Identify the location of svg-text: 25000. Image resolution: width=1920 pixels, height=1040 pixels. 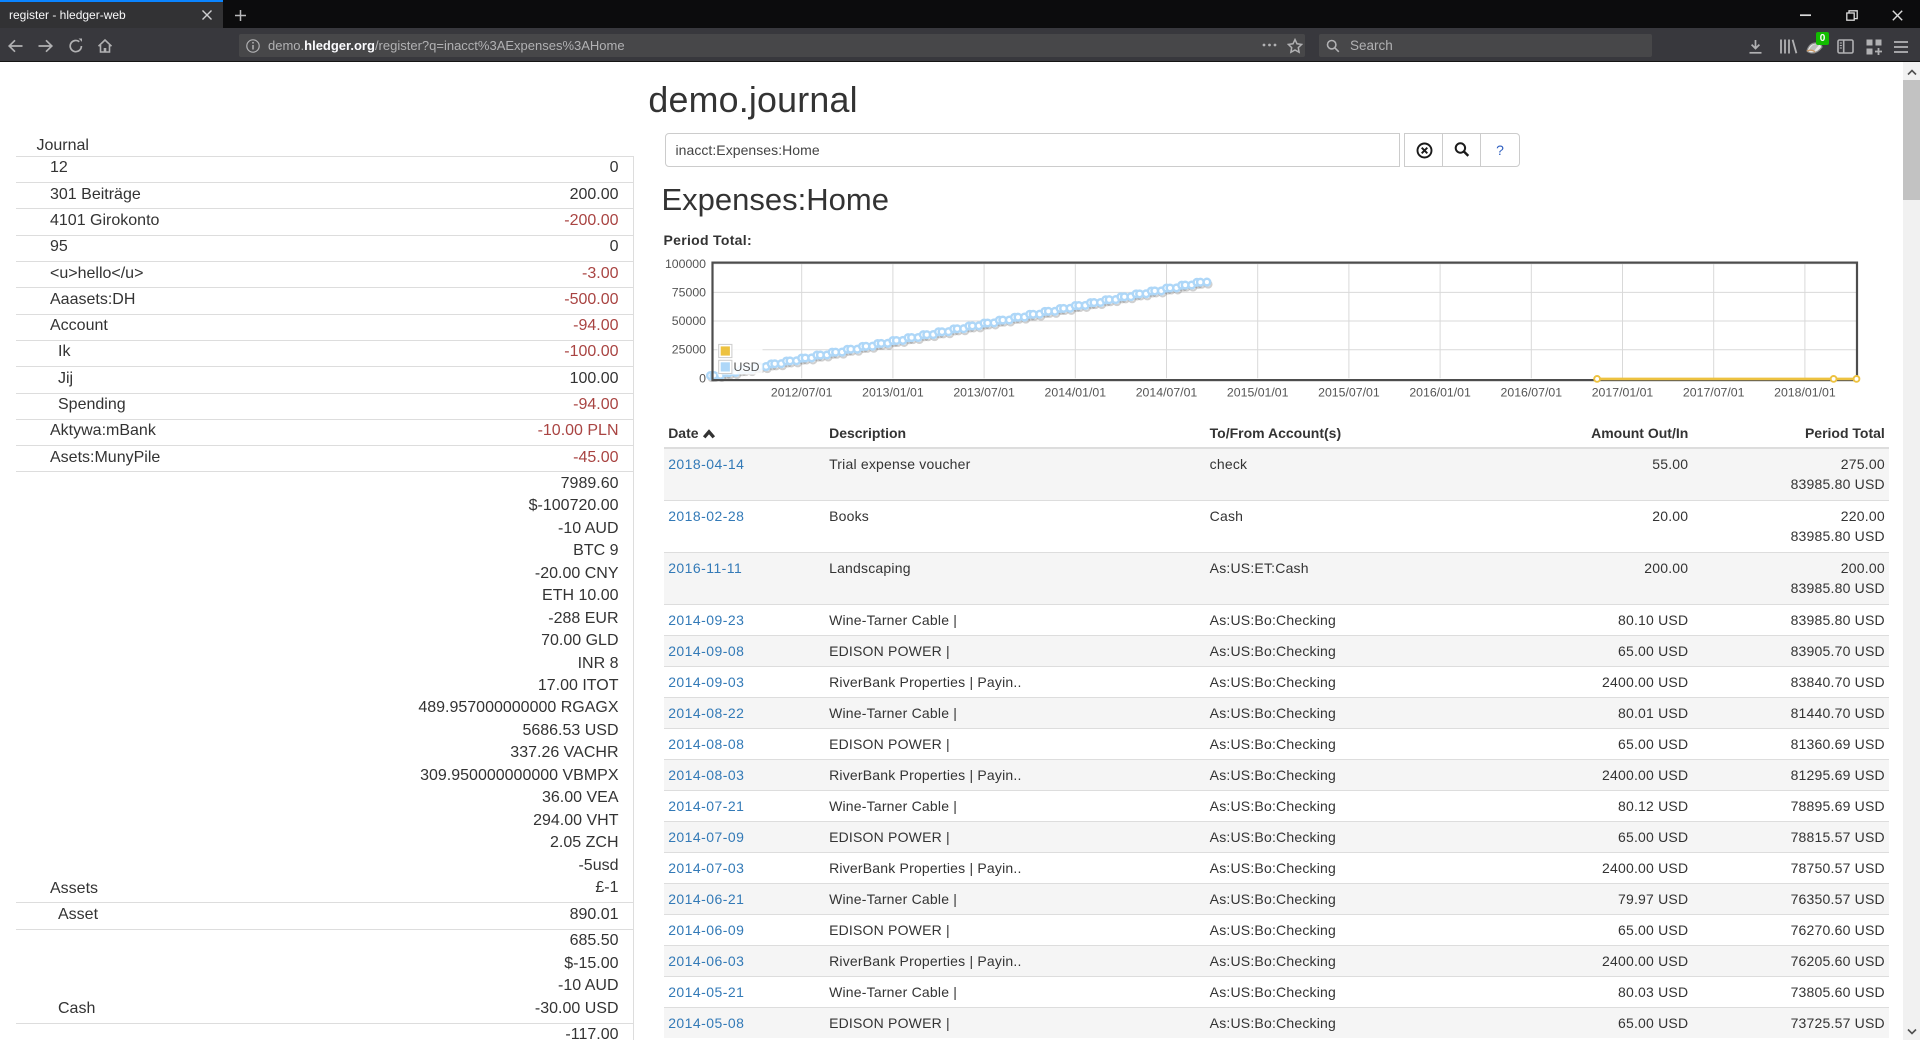
(689, 350).